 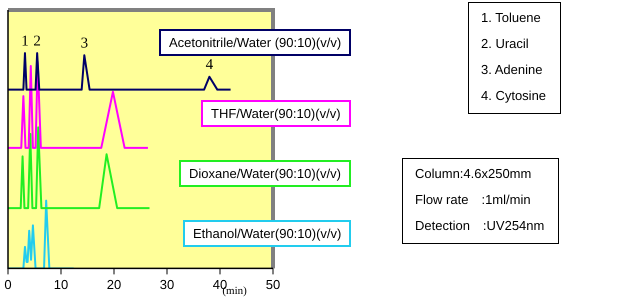 I want to click on x-tick-label: 50, so click(x=273, y=284).